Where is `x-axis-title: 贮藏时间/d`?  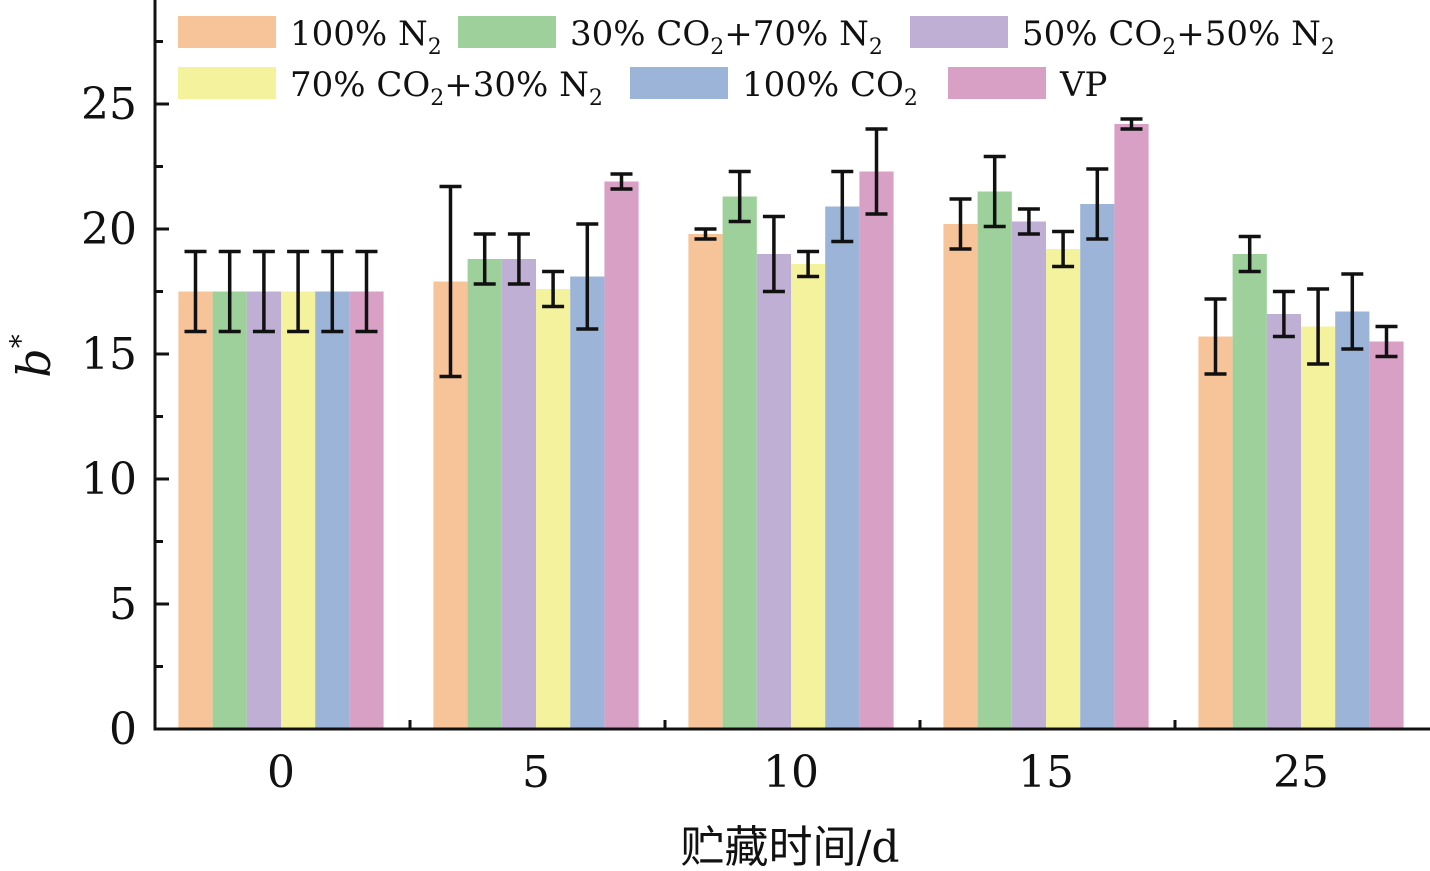 x-axis-title: 贮藏时间/d is located at coordinates (790, 846).